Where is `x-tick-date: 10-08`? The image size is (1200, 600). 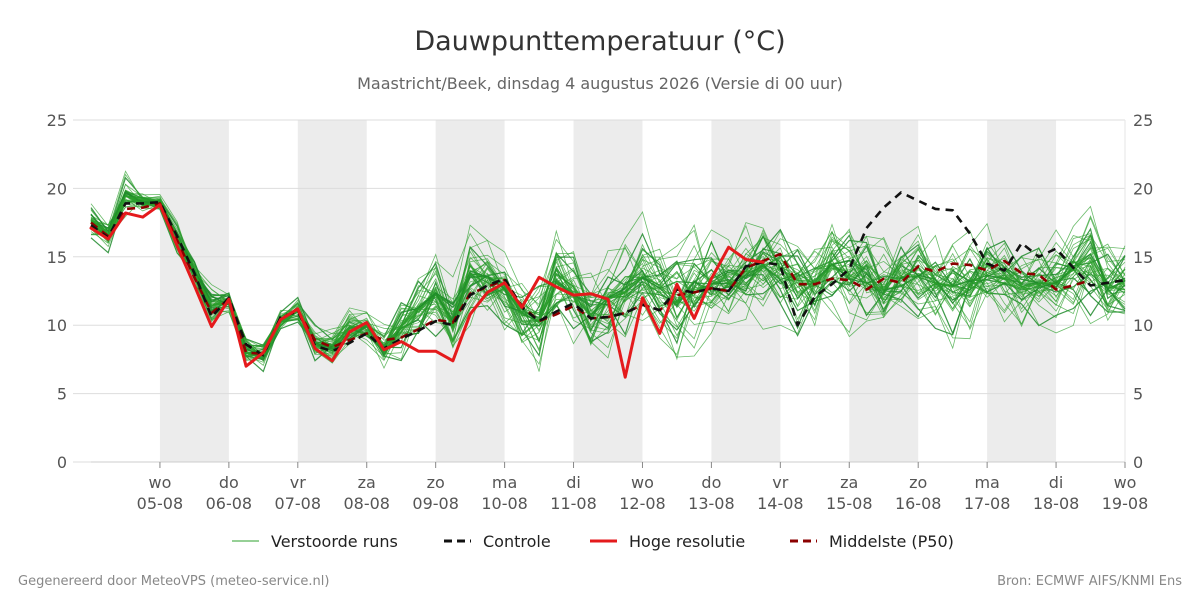
x-tick-date: 10-08 is located at coordinates (504, 503).